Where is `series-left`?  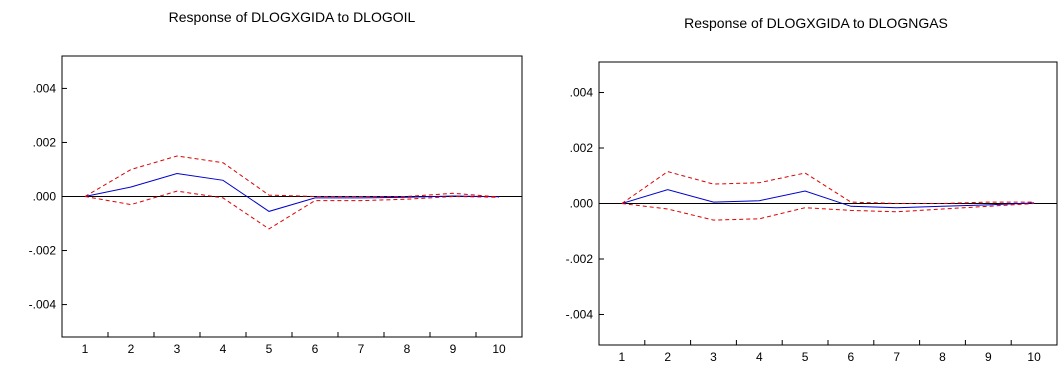 series-left is located at coordinates (292, 192).